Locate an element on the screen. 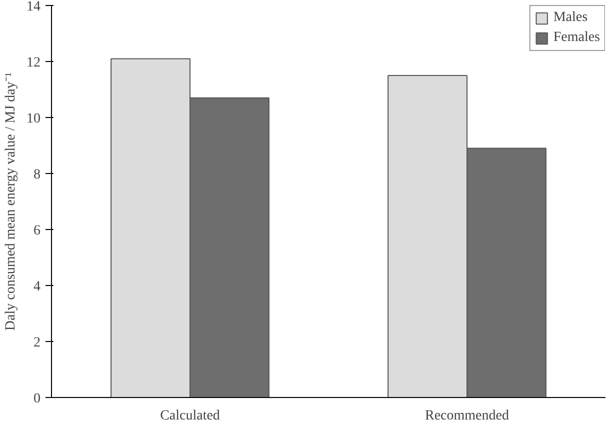 The width and height of the screenshot is (613, 426). y-axis-title: Daly consumed mean energy value / MJ day⁻¹ is located at coordinates (11, 201).